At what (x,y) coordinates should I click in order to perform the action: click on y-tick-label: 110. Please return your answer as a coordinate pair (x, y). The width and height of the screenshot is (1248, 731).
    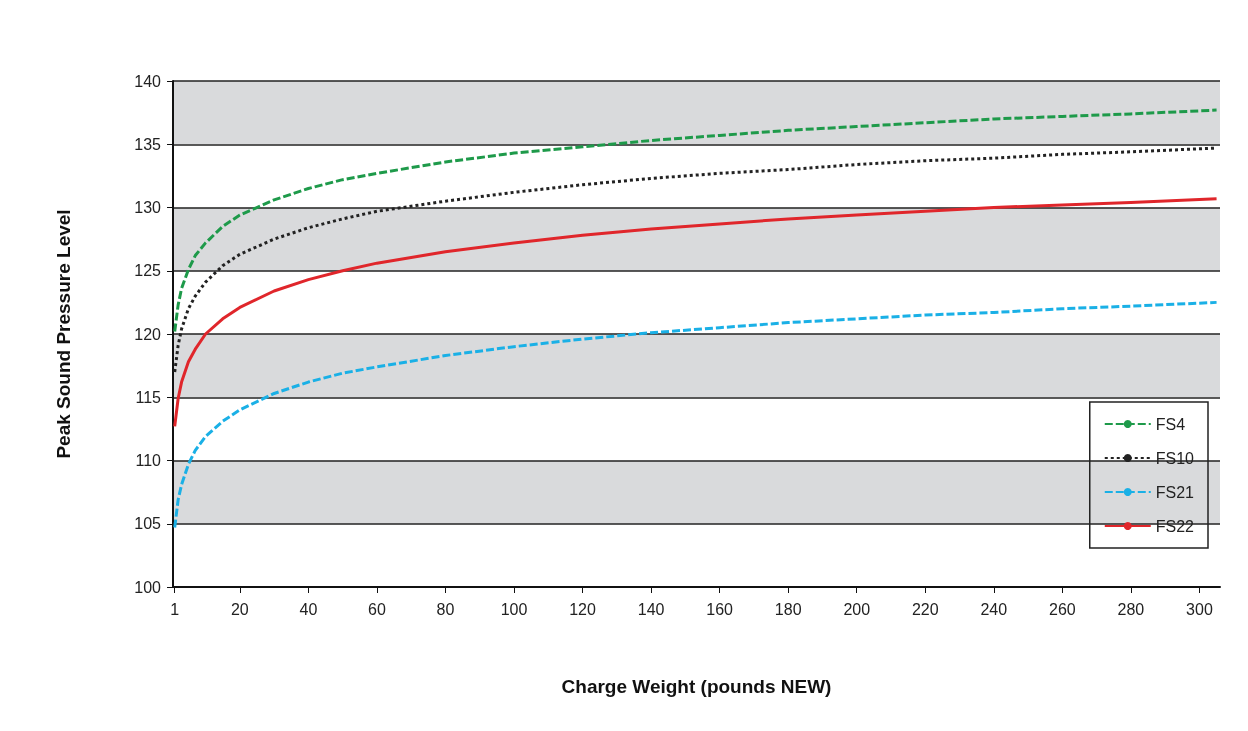
    Looking at the image, I should click on (148, 460).